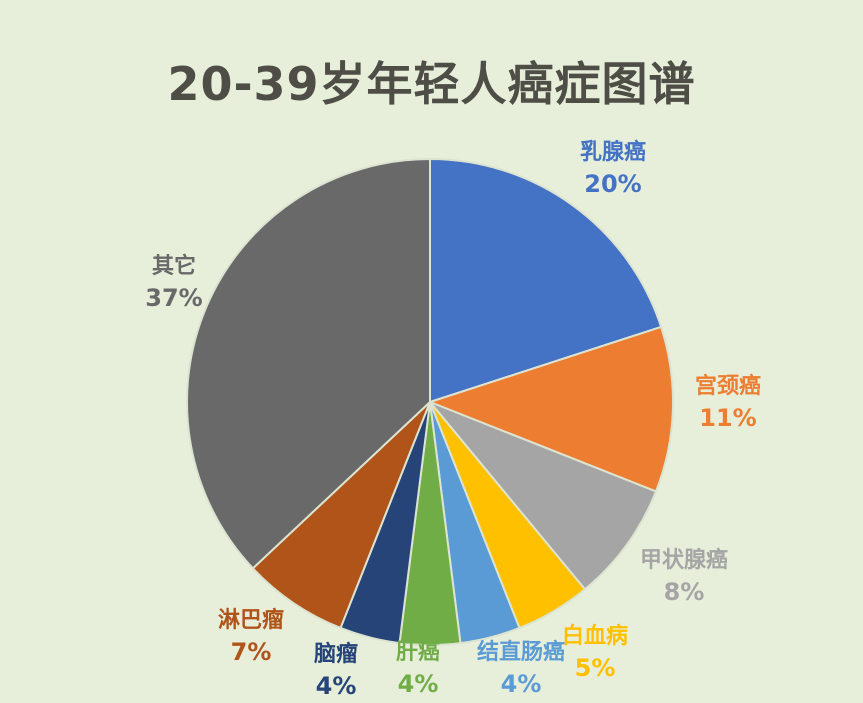 The height and width of the screenshot is (703, 863). What do you see at coordinates (684, 592) in the screenshot?
I see `slice-percent: 8%` at bounding box center [684, 592].